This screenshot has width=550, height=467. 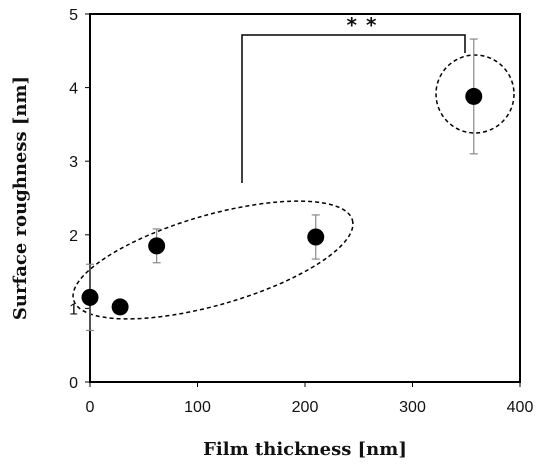 What do you see at coordinates (520, 407) in the screenshot?
I see `x-tick-label: 400` at bounding box center [520, 407].